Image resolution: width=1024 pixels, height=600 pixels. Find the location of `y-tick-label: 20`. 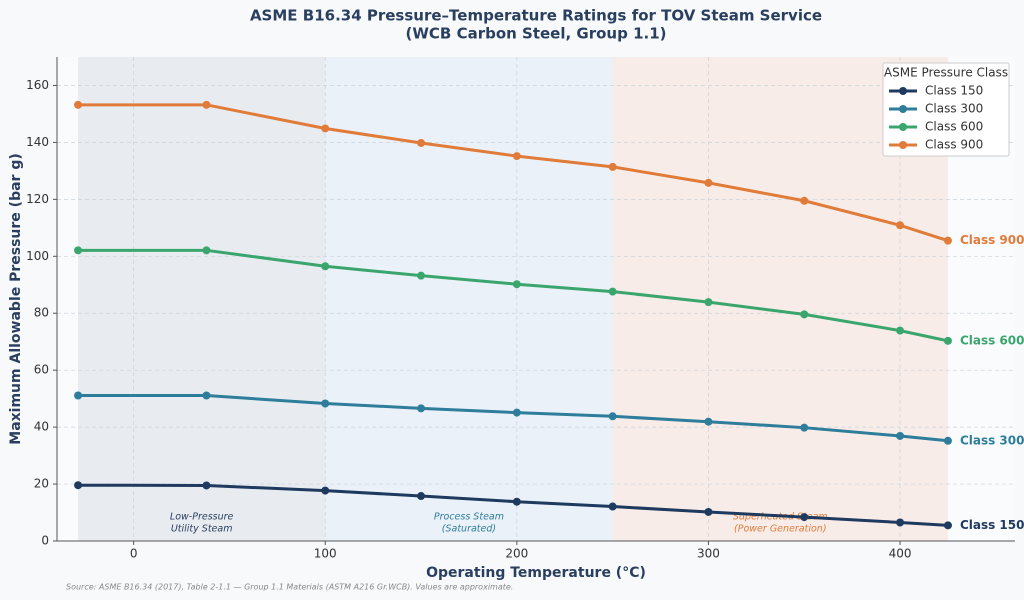

y-tick-label: 20 is located at coordinates (41, 484).